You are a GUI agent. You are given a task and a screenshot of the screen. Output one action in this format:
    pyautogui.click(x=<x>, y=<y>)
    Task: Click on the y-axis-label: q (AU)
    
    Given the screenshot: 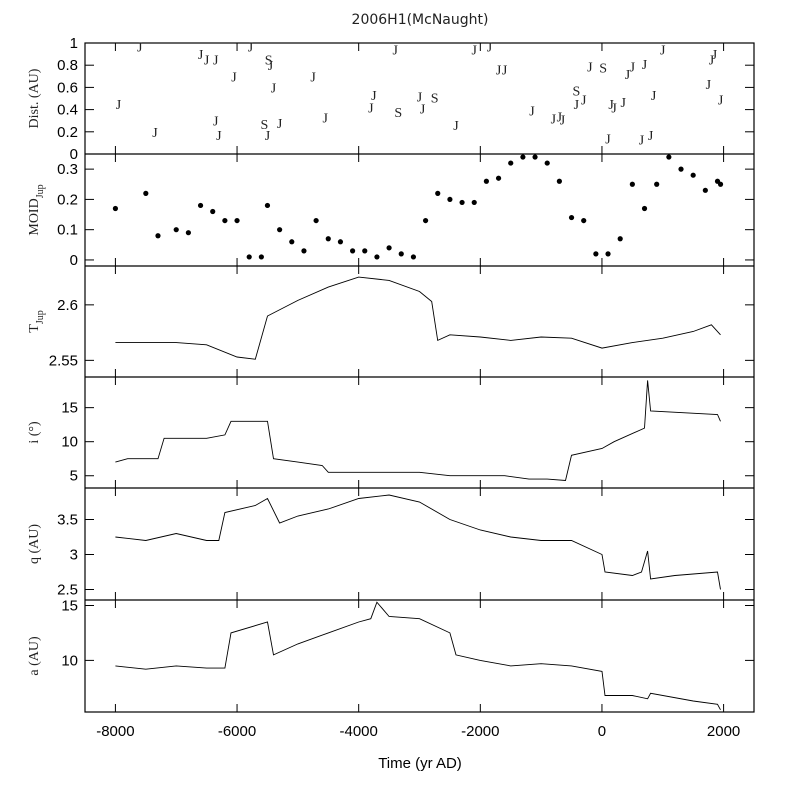 What is the action you would take?
    pyautogui.click(x=34, y=544)
    